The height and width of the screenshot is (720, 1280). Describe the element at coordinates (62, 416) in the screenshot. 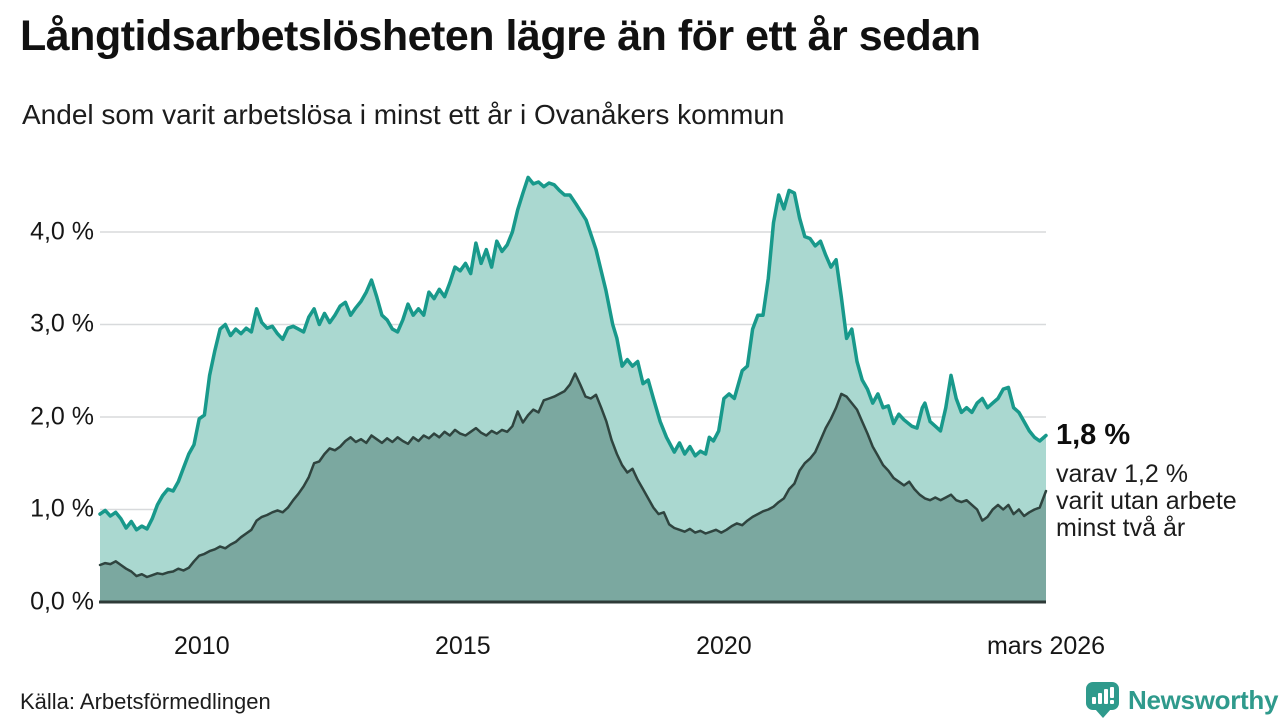

I see `y-axis-tick-label: 2,0 %` at that location.